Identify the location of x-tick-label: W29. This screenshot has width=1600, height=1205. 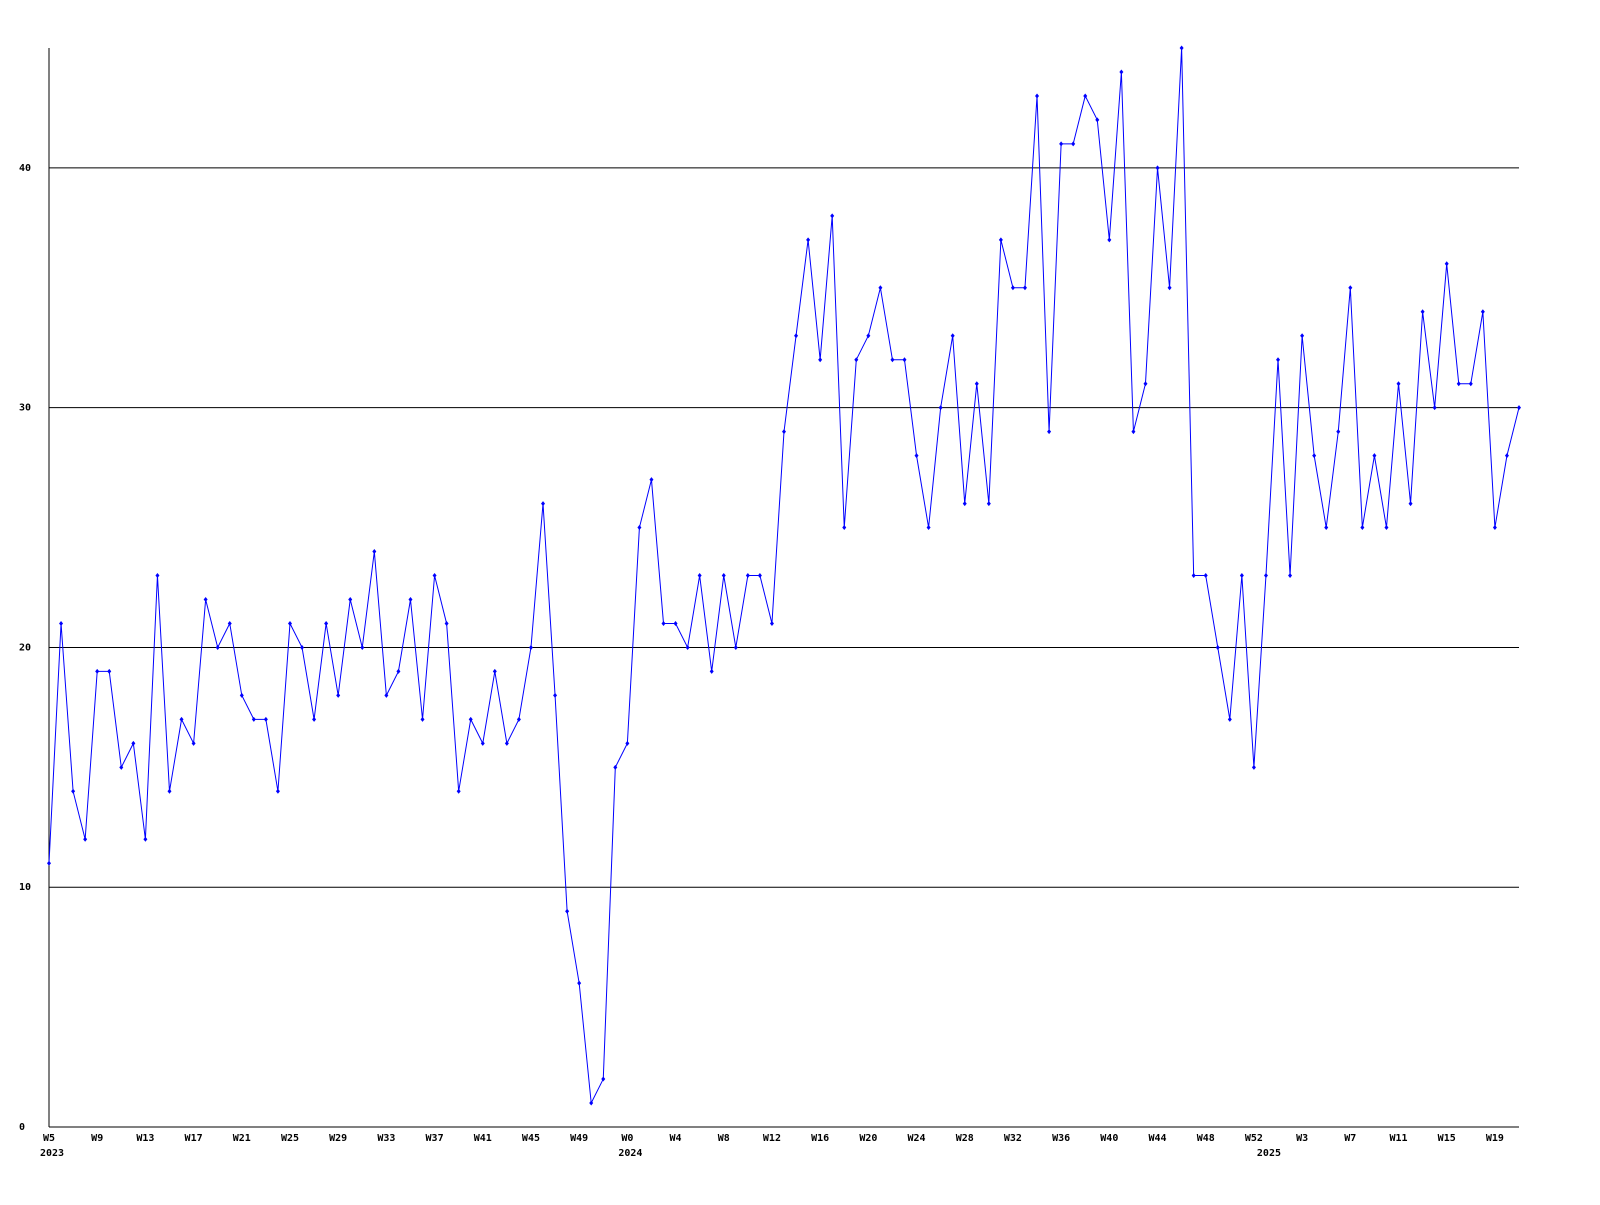
(338, 1138).